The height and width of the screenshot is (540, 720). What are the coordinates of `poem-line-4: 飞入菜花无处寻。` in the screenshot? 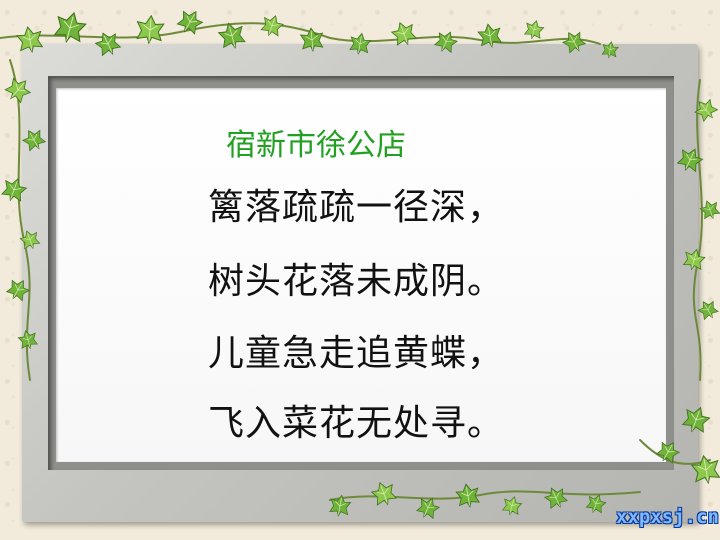 It's located at (356, 423).